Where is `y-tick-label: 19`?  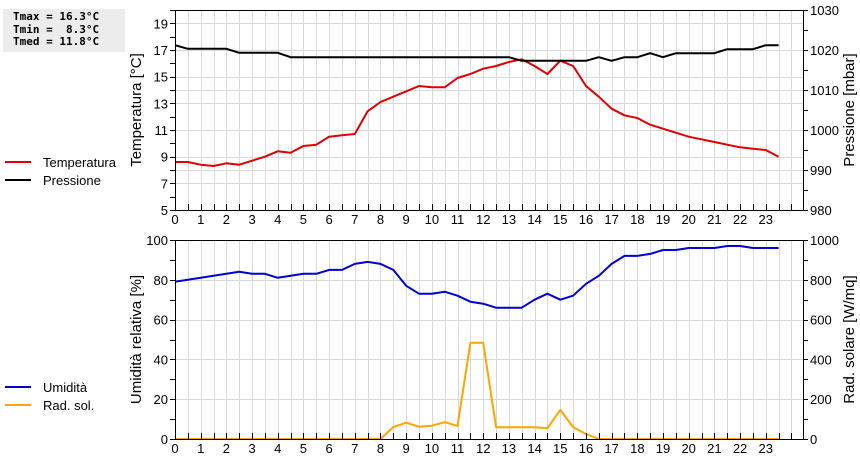
y-tick-label: 19 is located at coordinates (161, 23).